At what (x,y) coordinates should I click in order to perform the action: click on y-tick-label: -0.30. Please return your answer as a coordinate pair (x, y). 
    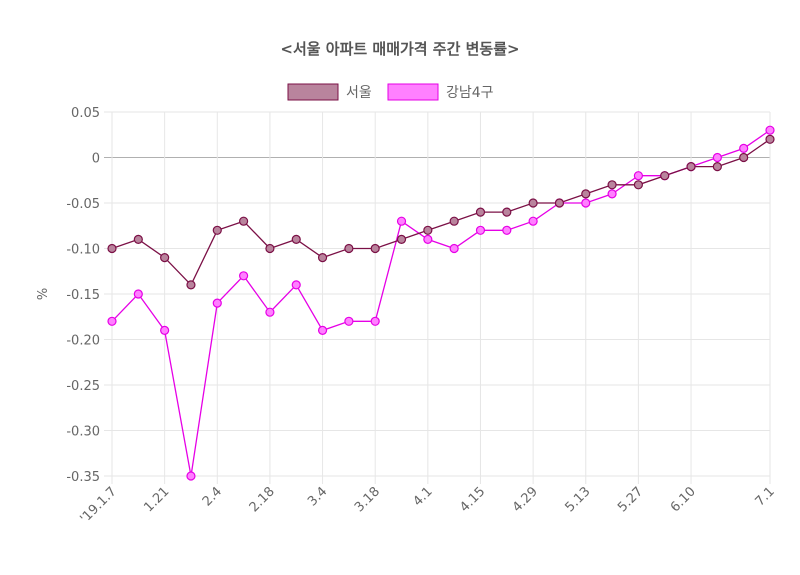
    Looking at the image, I should click on (83, 432).